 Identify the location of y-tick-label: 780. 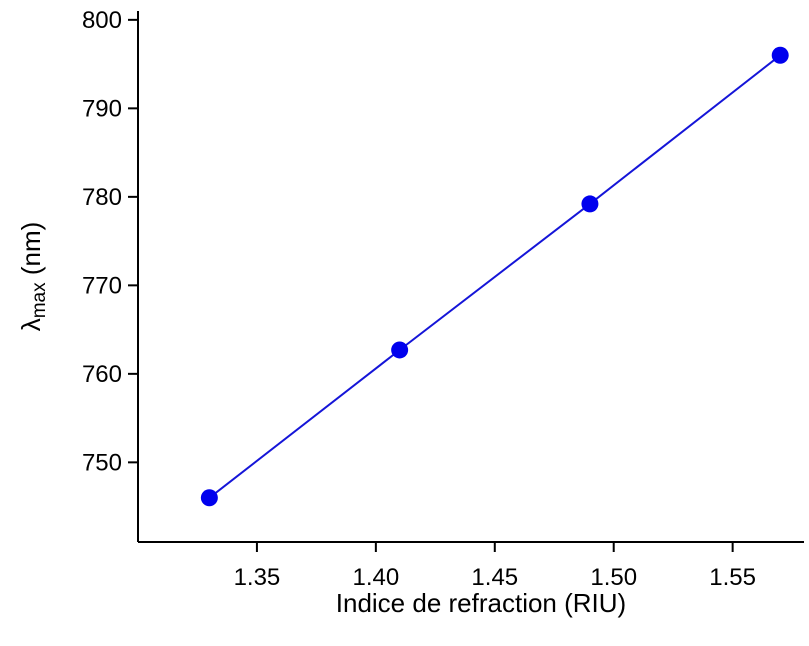
(102, 197).